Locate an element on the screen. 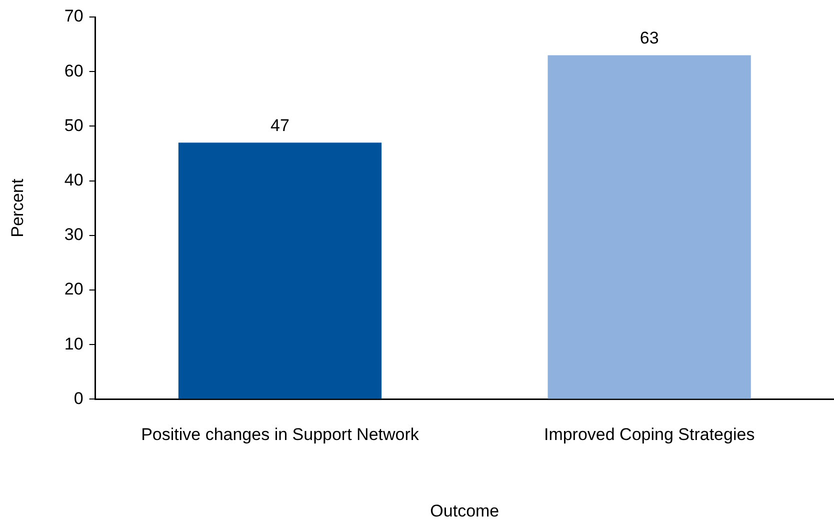  data-label: 63 is located at coordinates (649, 38).